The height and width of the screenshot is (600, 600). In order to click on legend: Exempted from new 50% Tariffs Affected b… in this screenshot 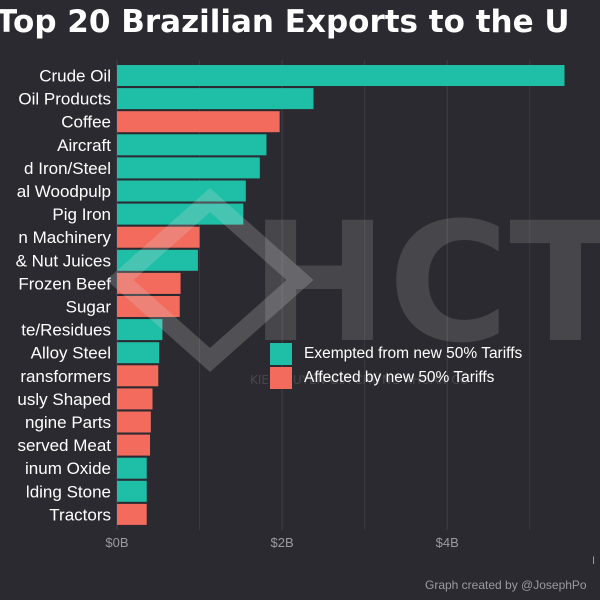, I will do `click(396, 366)`.